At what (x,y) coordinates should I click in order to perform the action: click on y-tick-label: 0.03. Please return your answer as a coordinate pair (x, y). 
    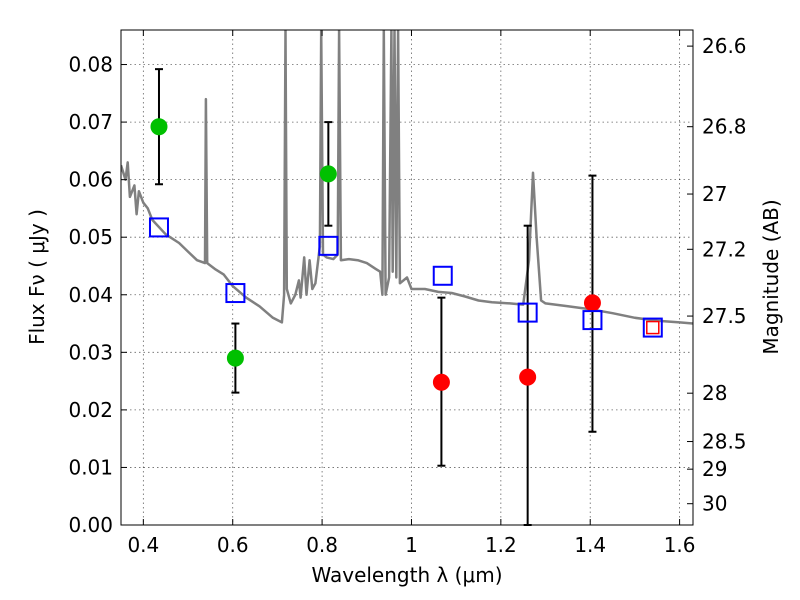
    Looking at the image, I should click on (90, 352).